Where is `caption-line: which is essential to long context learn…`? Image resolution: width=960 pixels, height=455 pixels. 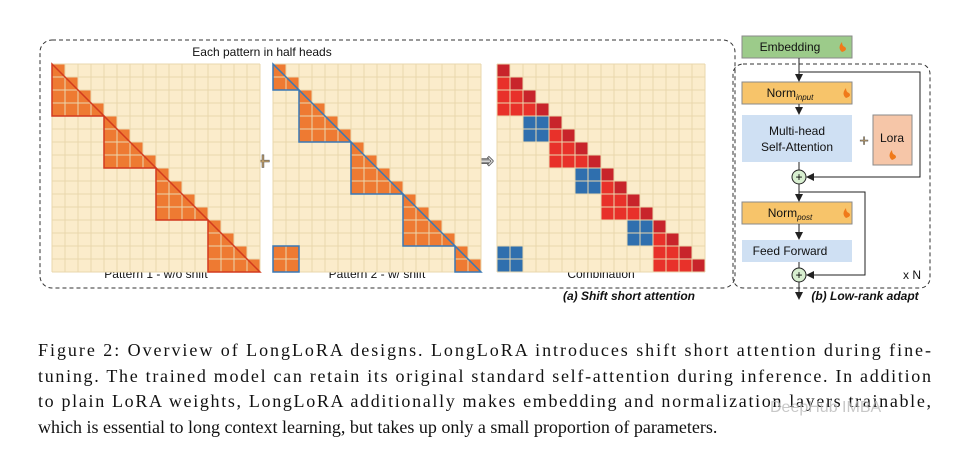 caption-line: which is essential to long context learn… is located at coordinates (377, 427).